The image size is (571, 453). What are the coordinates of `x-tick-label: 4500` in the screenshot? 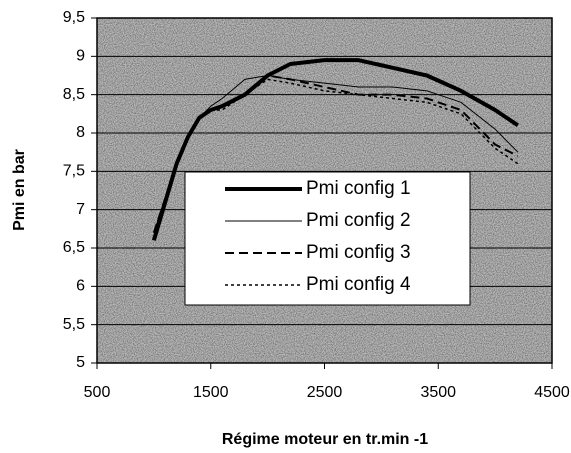 It's located at (552, 392).